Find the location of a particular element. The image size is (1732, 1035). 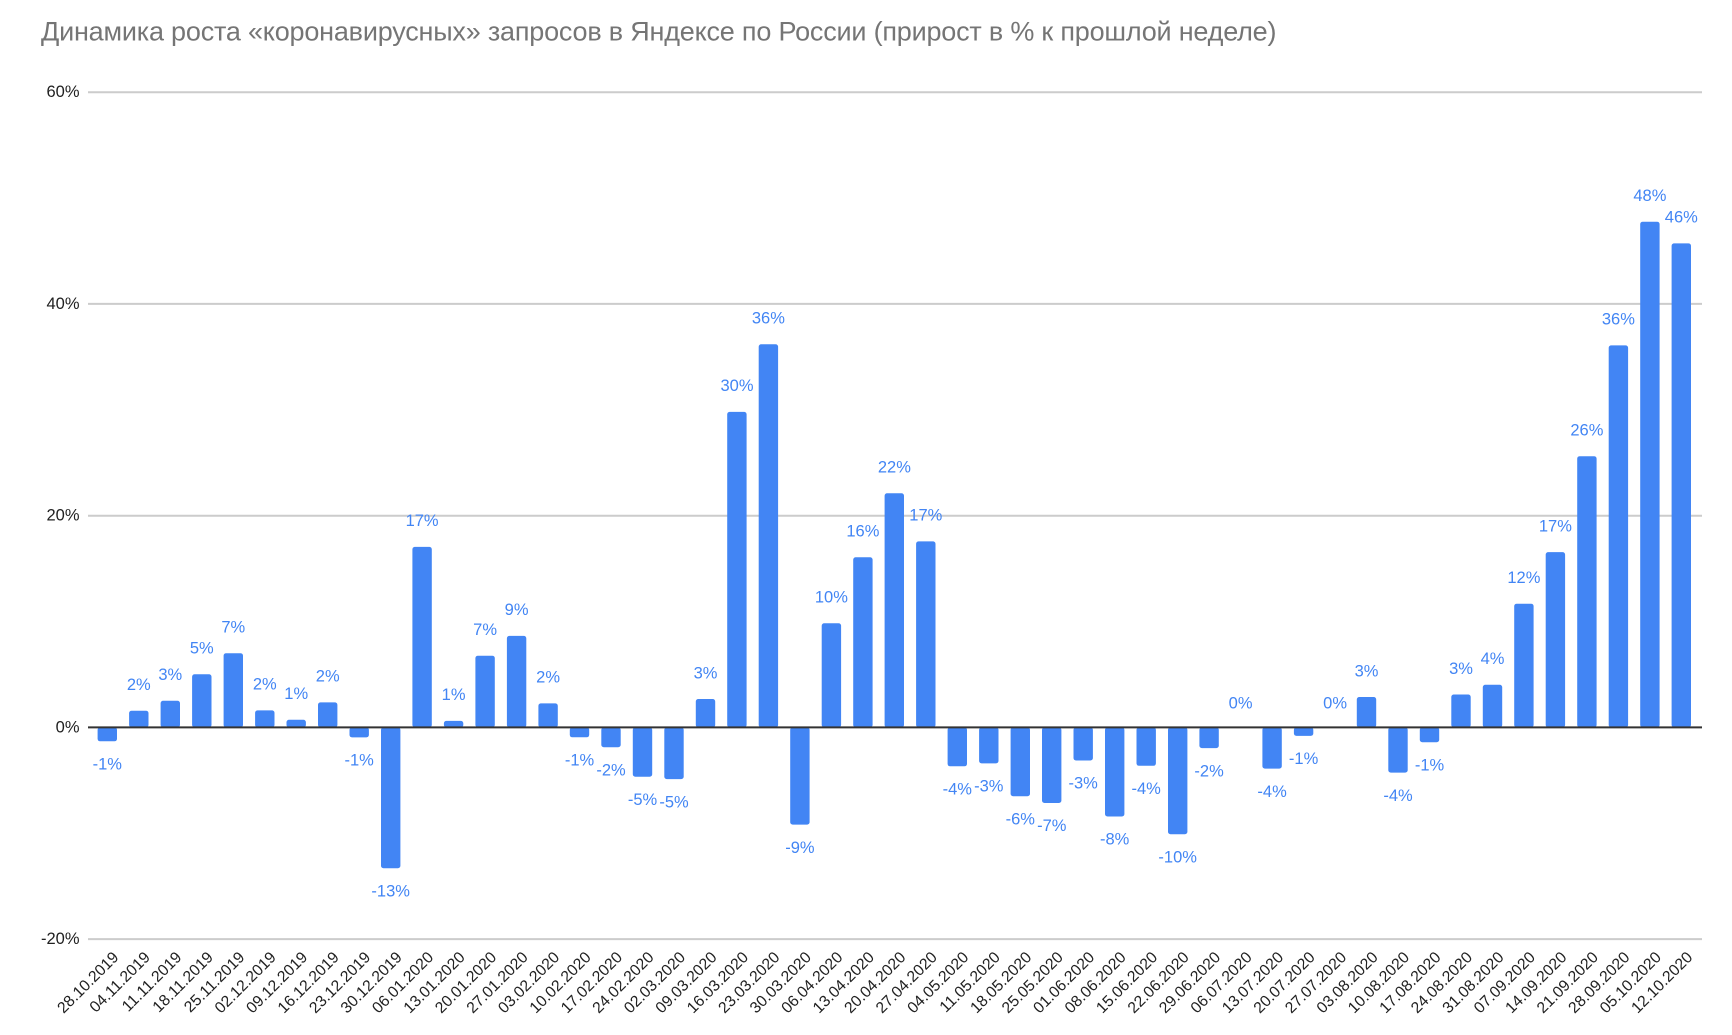

svg-text: 16% is located at coordinates (862, 532).